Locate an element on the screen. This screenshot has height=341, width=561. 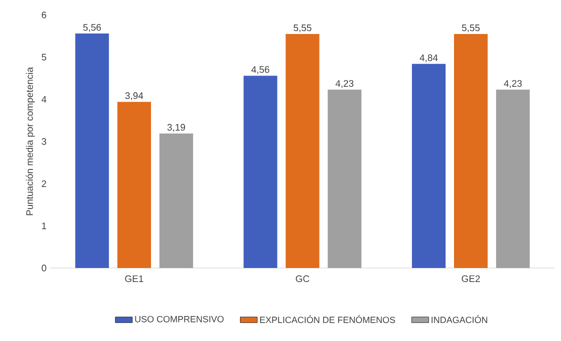
y-tick-label: 6 is located at coordinates (44, 15).